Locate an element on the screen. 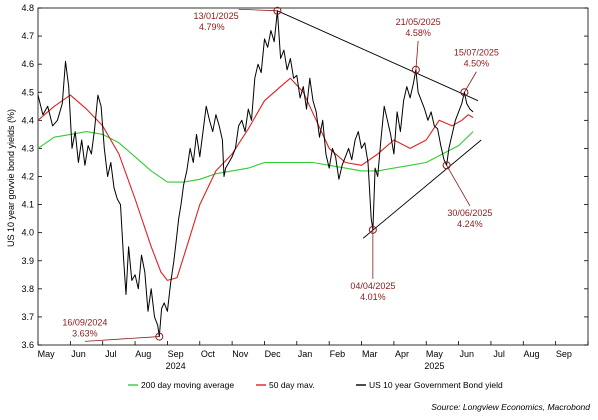 This screenshot has width=598, height=420. annotation-date: 30/06/2025 is located at coordinates (469, 213).